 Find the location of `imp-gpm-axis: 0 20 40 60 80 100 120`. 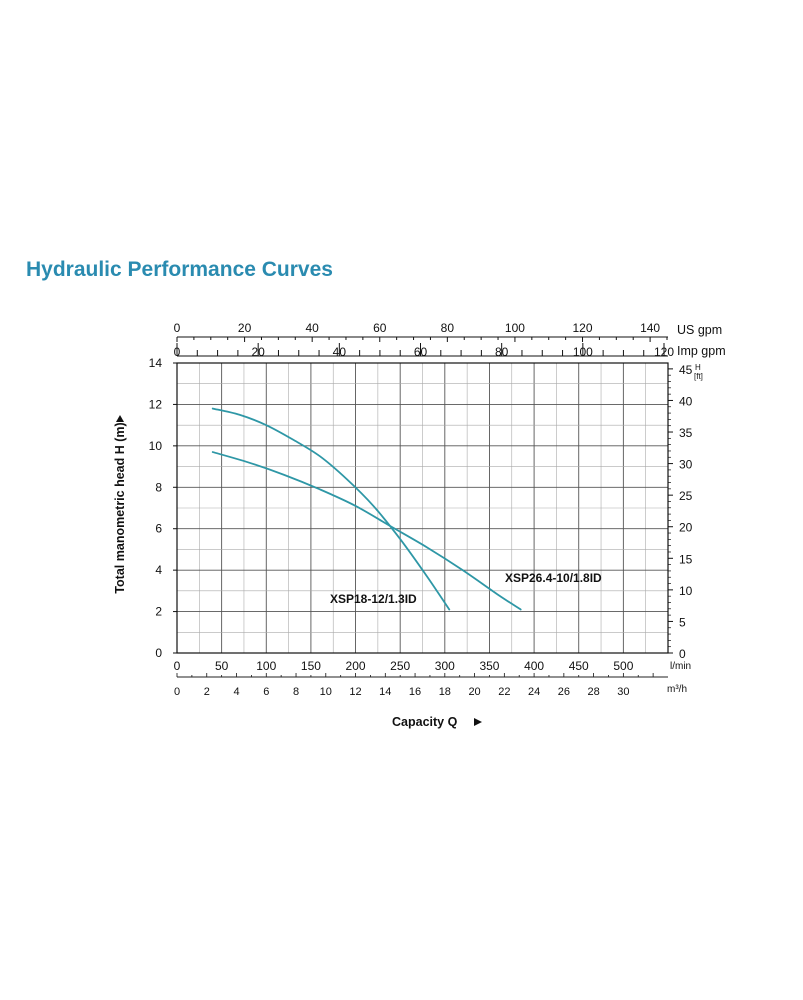

imp-gpm-axis: 0 20 40 60 80 100 120 is located at coordinates (424, 351).